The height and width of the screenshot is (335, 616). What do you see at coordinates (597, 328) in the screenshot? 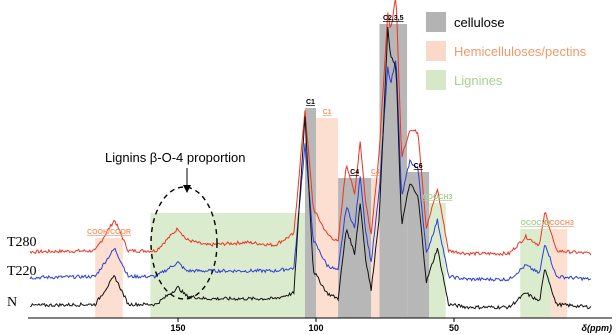
I see `x-axis-label: δ(ppm)` at bounding box center [597, 328].